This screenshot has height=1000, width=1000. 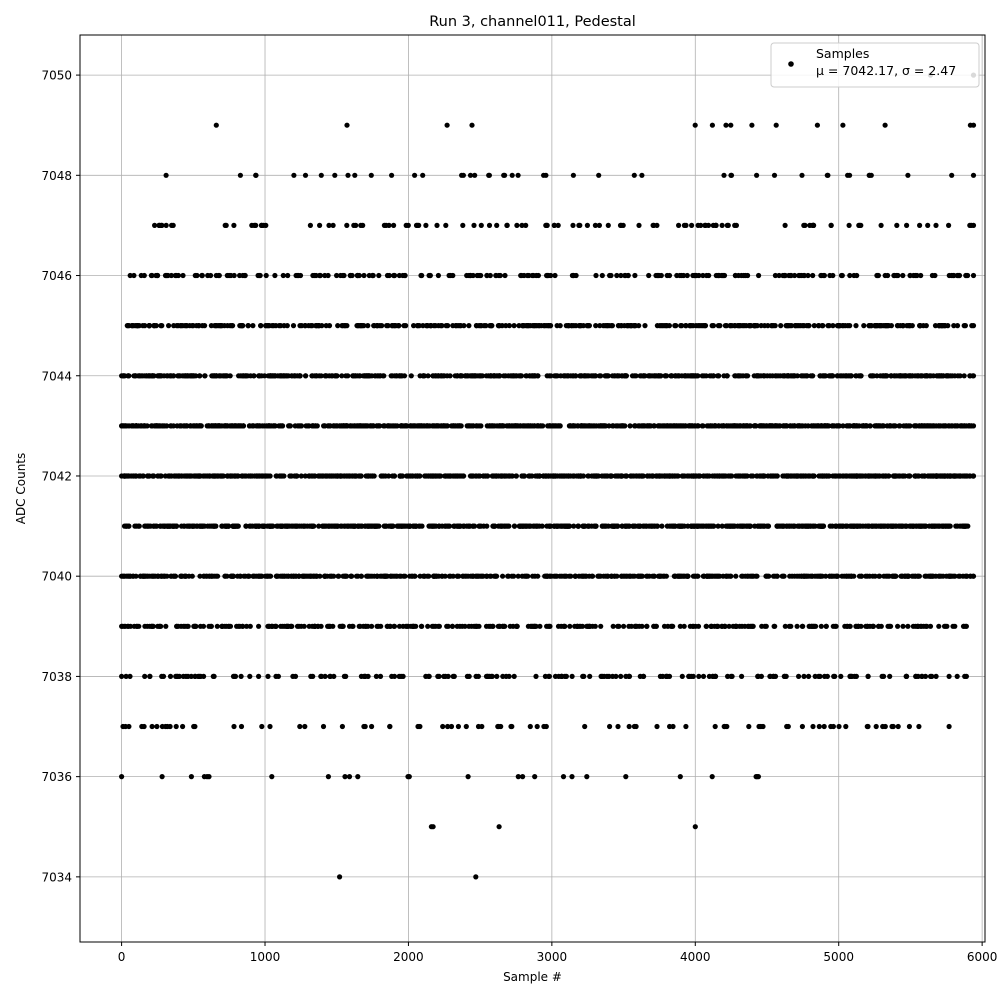 What do you see at coordinates (842, 53) in the screenshot?
I see `legend-series-label: Samples` at bounding box center [842, 53].